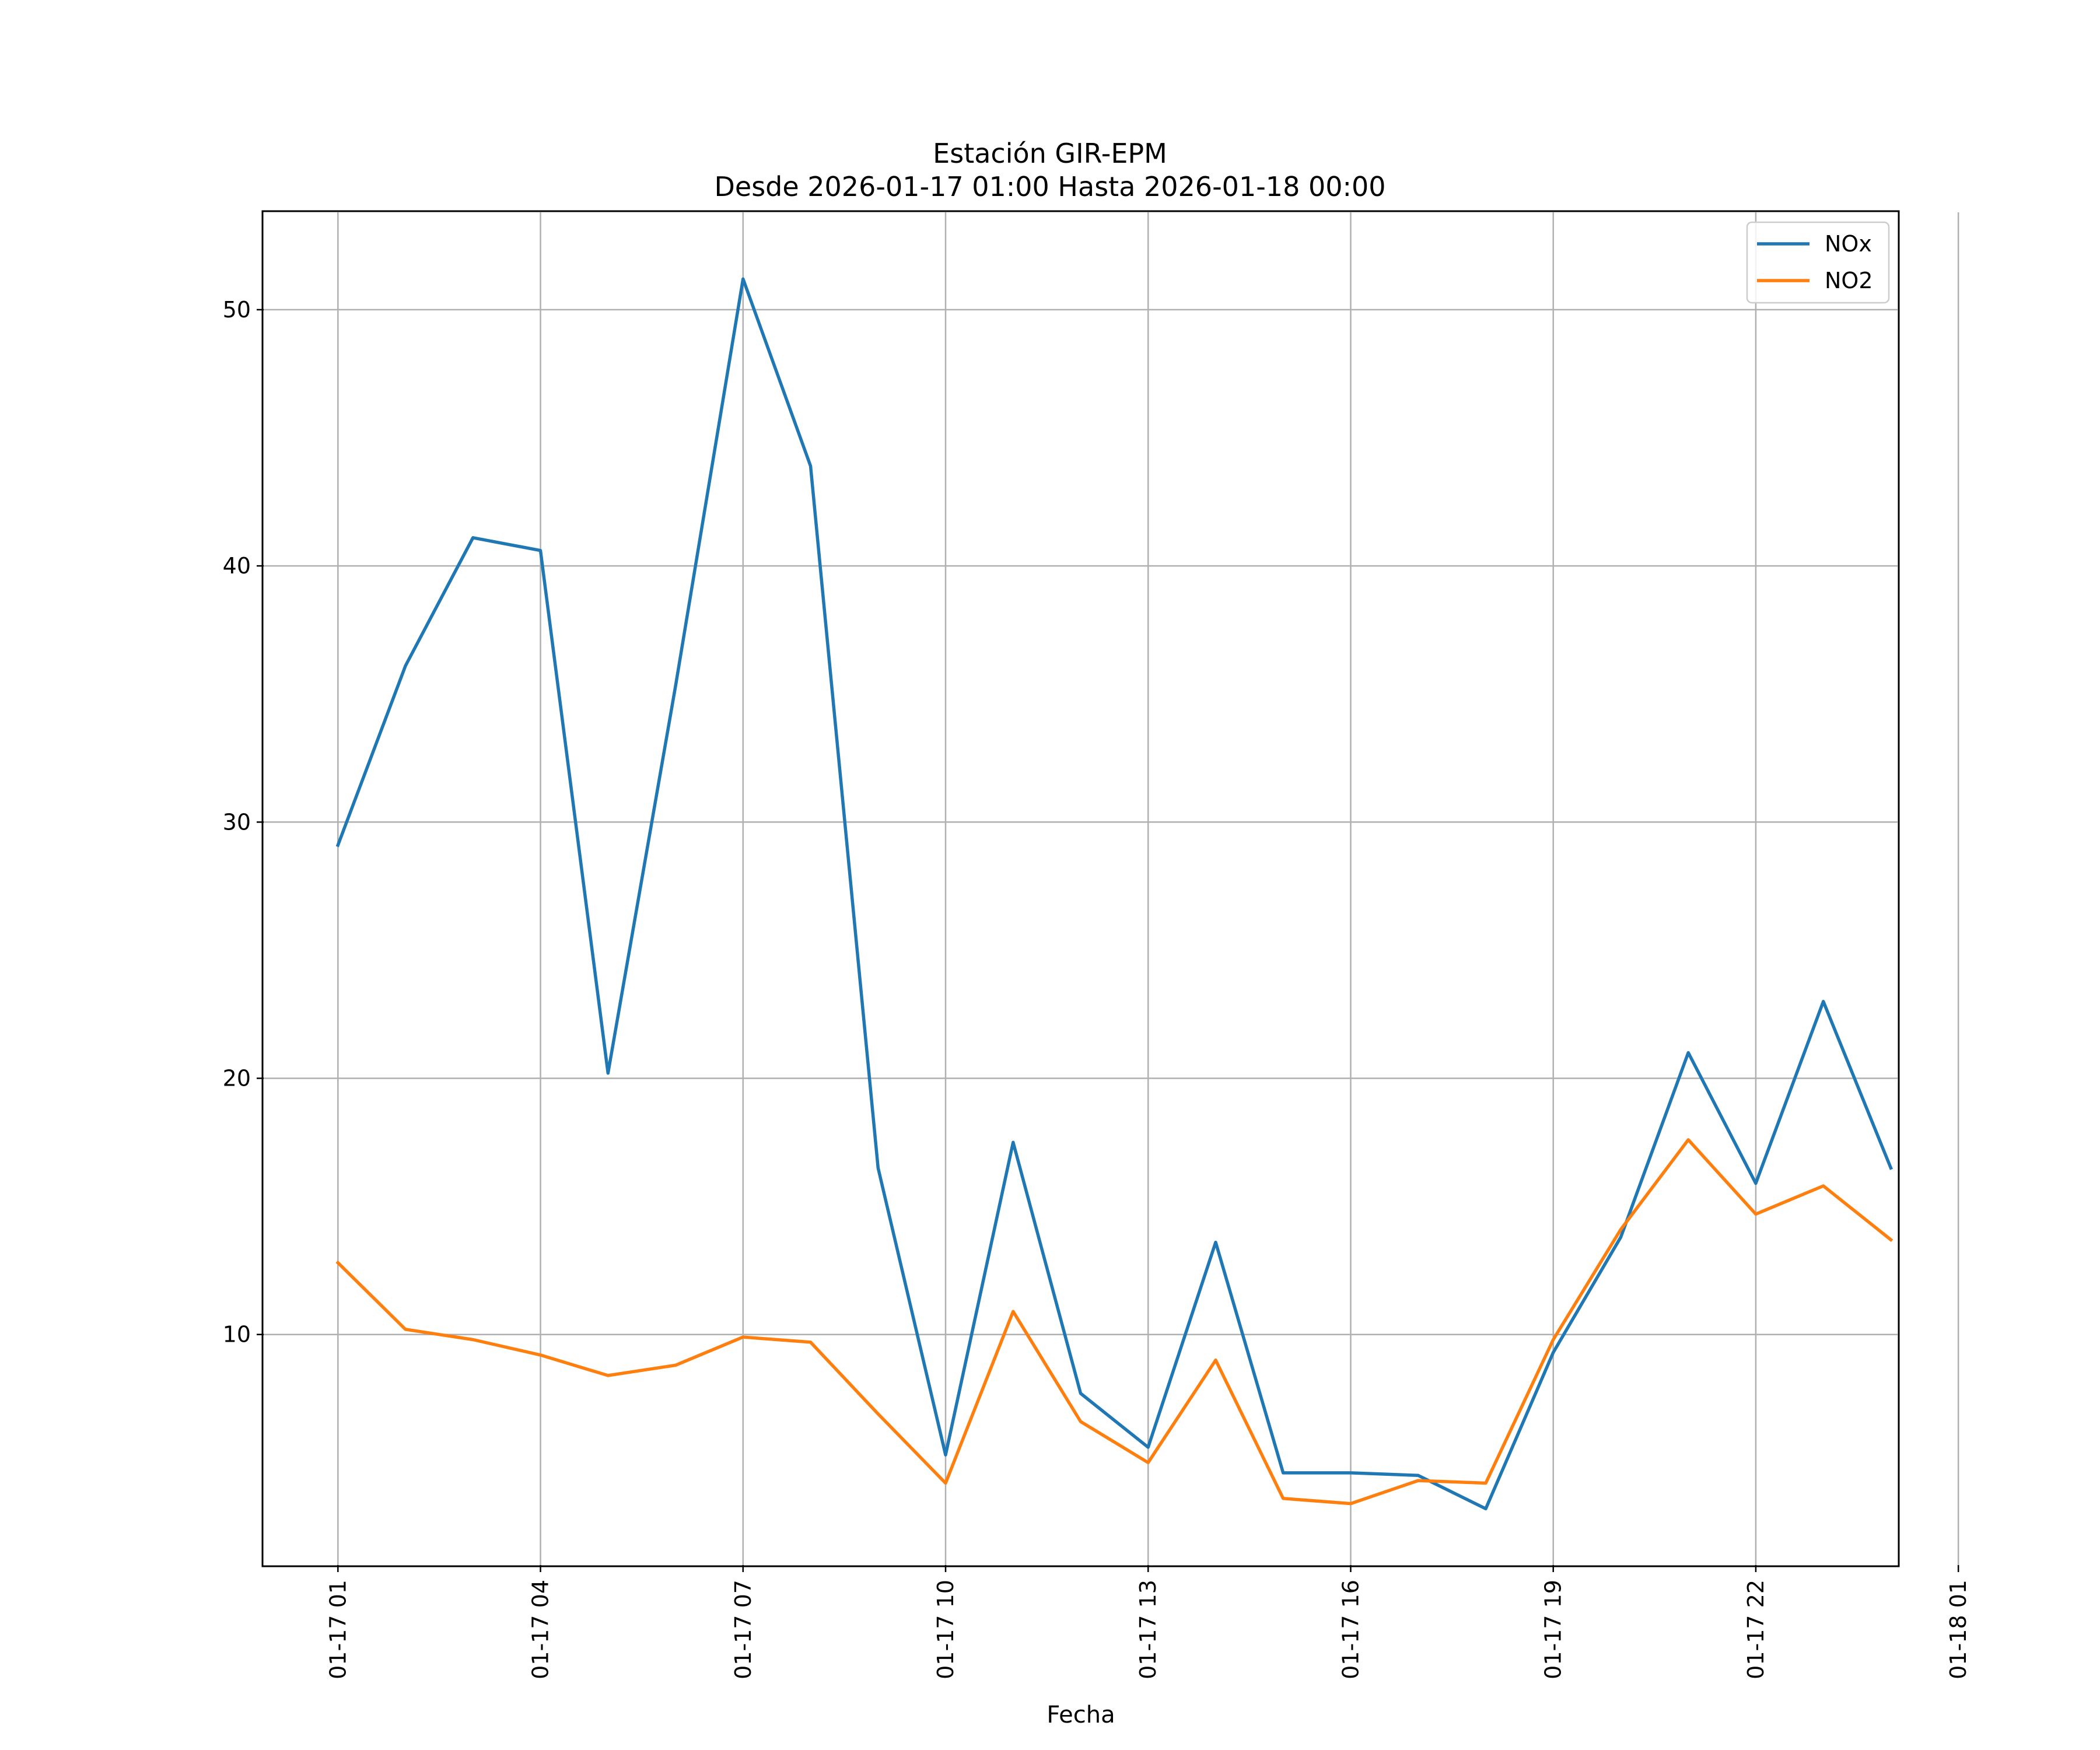 This screenshot has height=1750, width=2100. Describe the element at coordinates (1849, 280) in the screenshot. I see `legend-label-no2: NO2` at that location.